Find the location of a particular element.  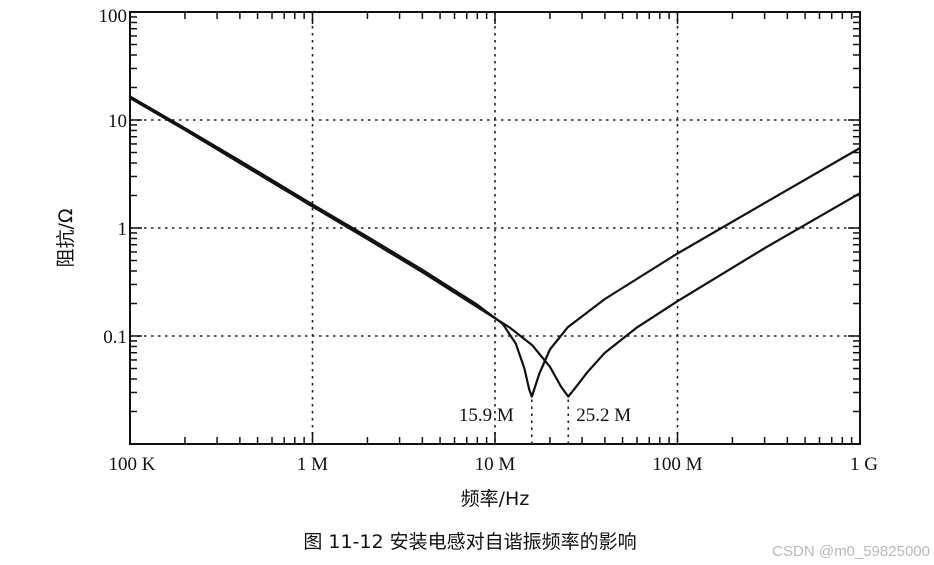

resonance-label: 15.9 M is located at coordinates (486, 415).